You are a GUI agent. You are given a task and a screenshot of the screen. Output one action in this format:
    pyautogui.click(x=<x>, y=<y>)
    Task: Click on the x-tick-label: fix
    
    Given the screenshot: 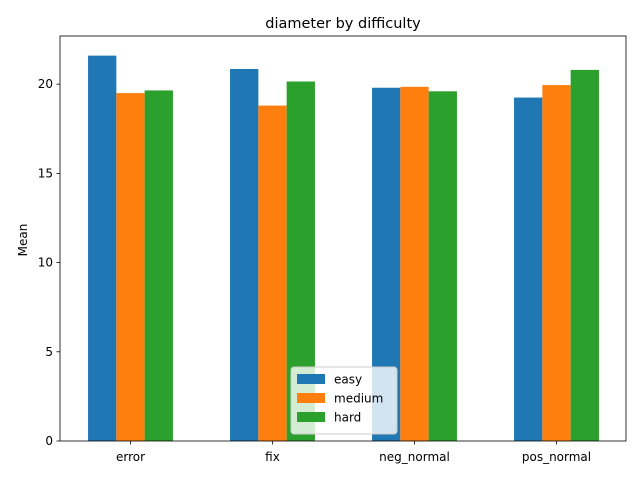 What is the action you would take?
    pyautogui.click(x=272, y=457)
    